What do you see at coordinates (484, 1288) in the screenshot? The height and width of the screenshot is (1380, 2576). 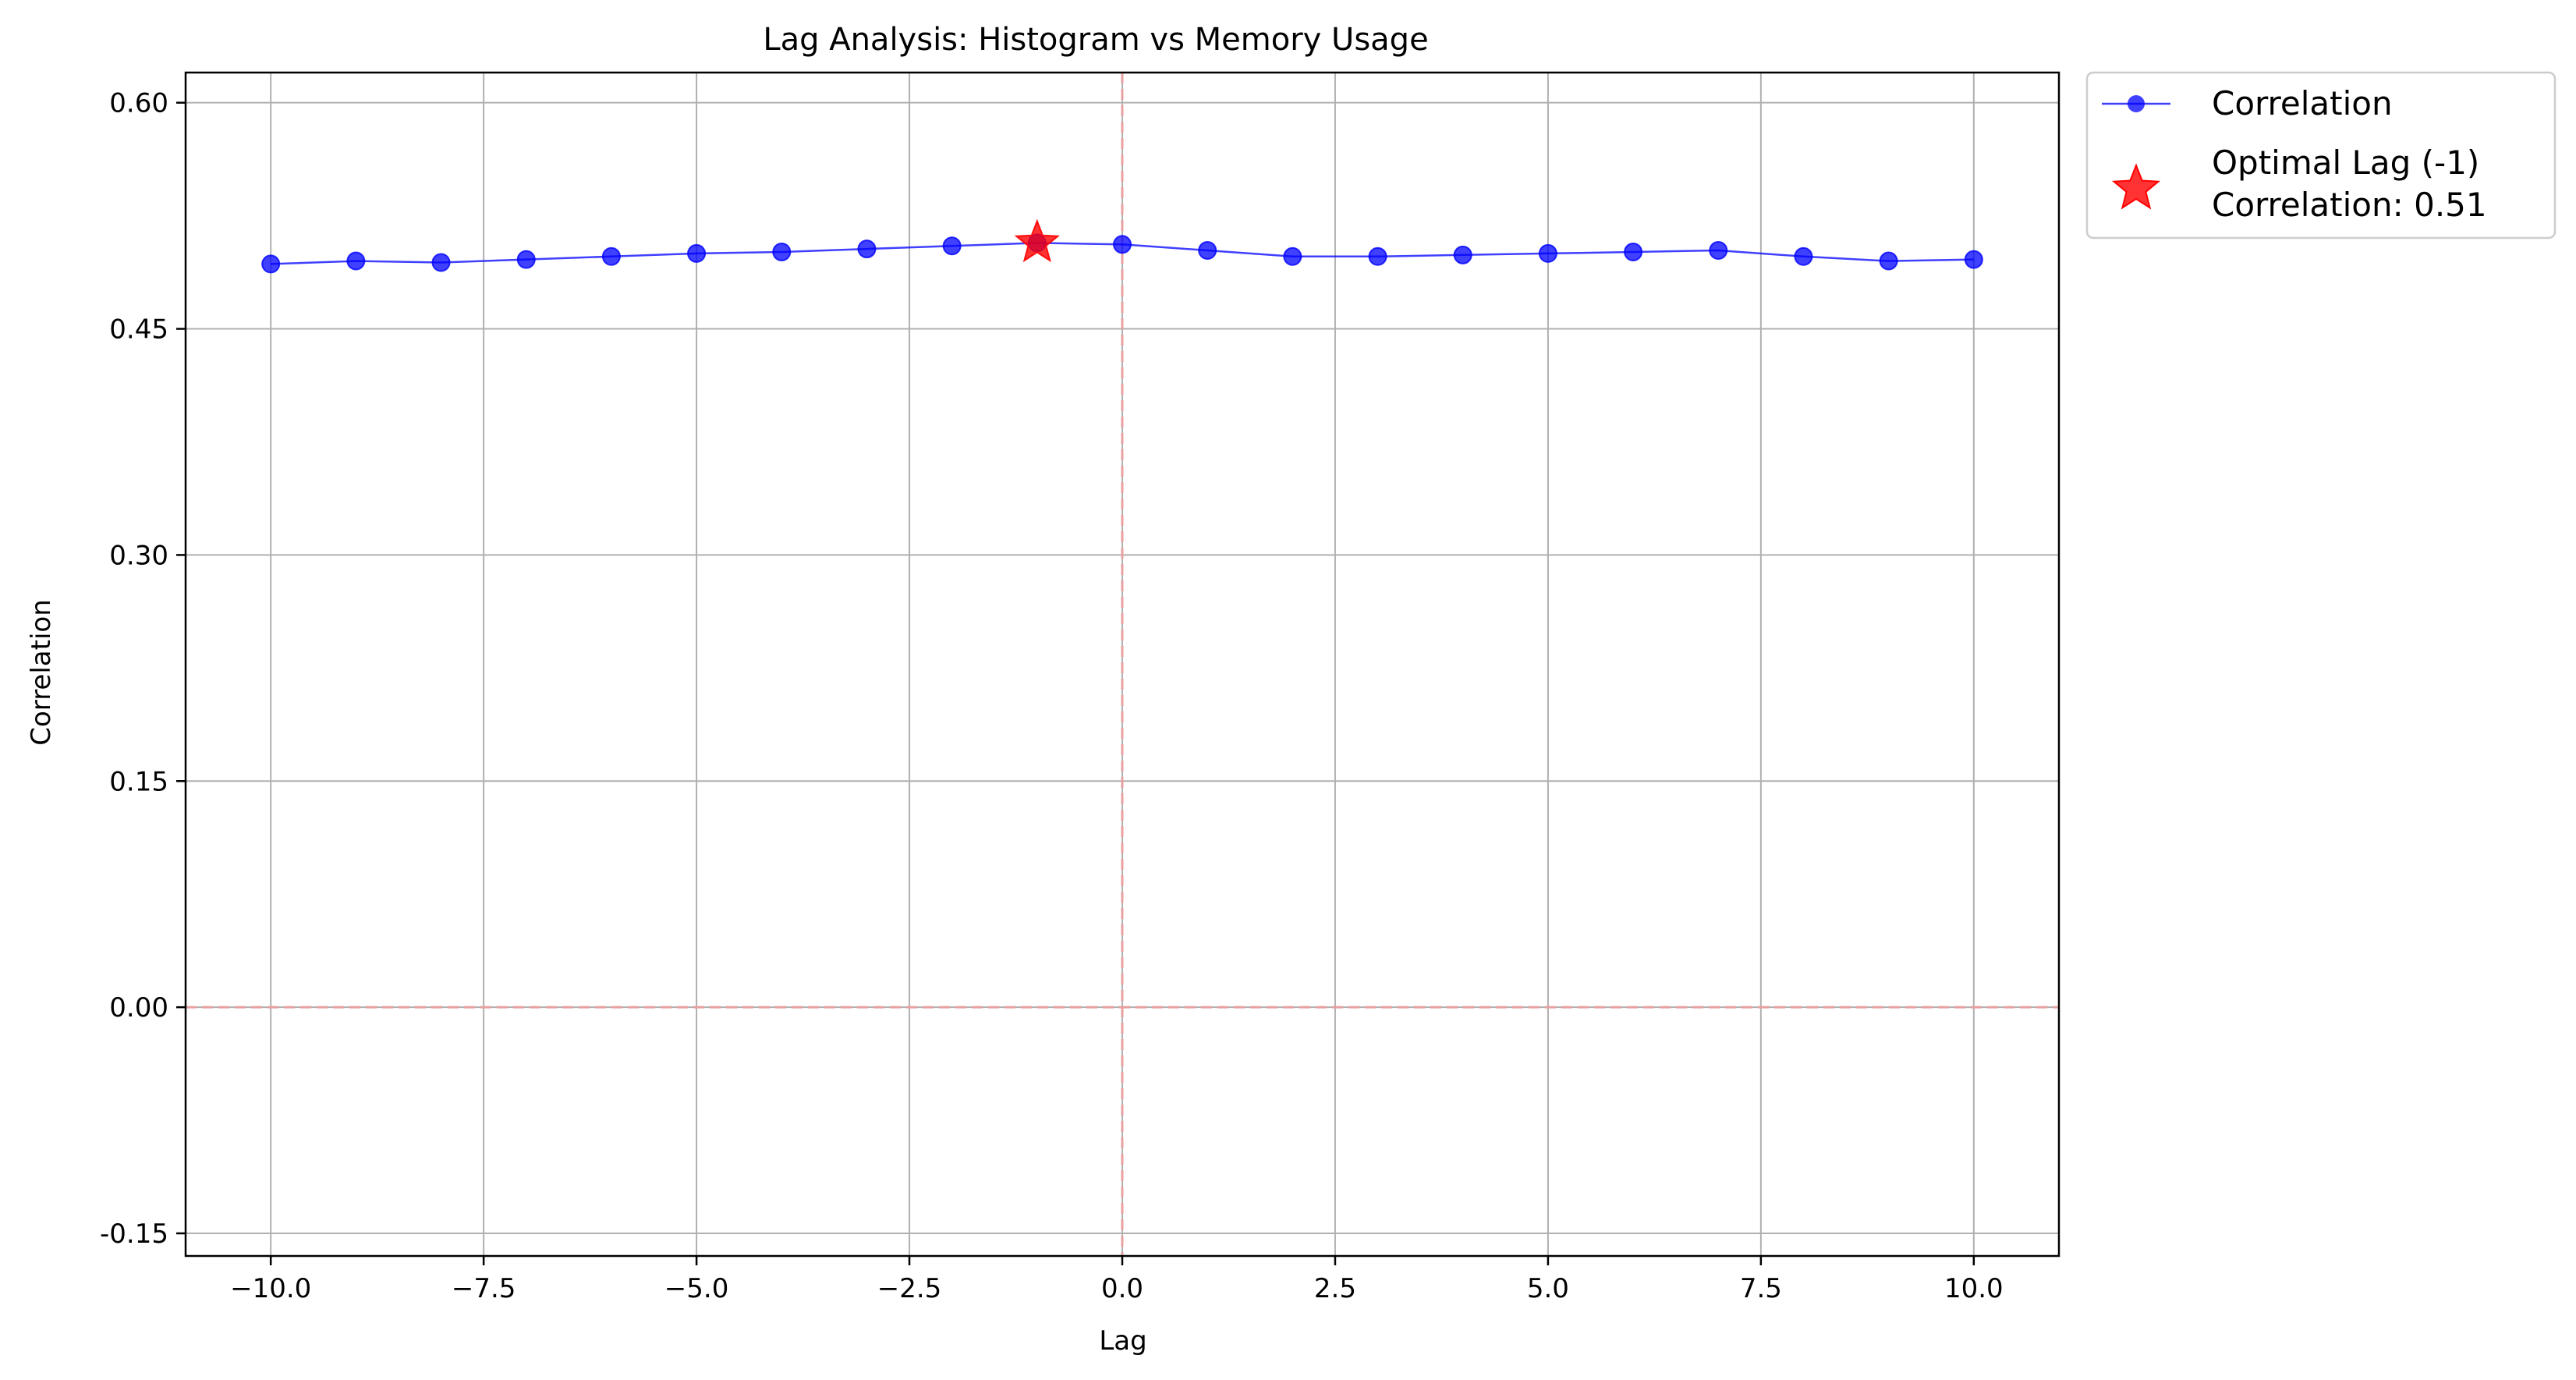 I see `x-tick-label: −7.5` at bounding box center [484, 1288].